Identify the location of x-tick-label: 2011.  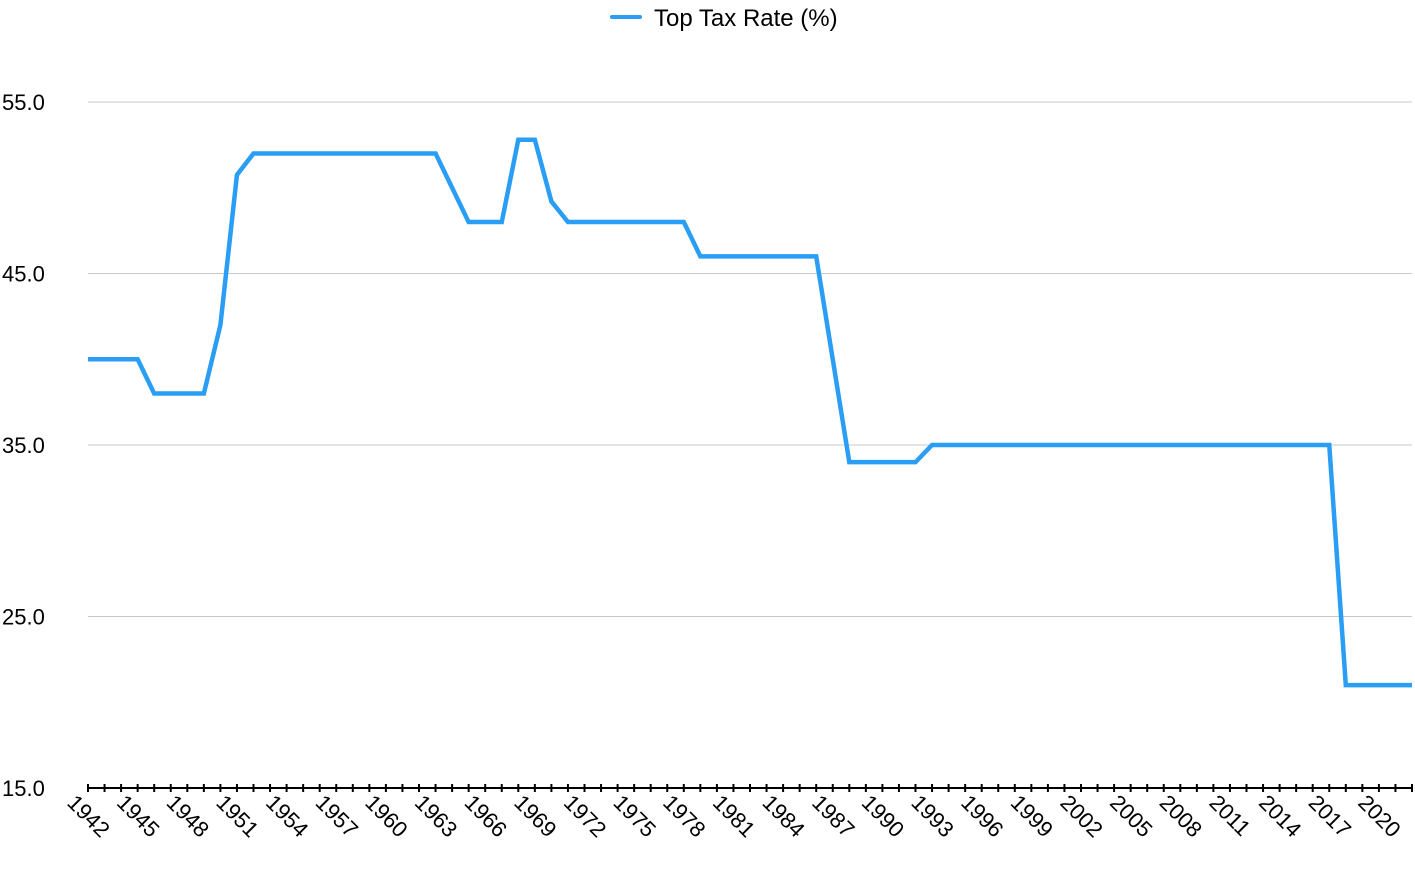
(1229, 815).